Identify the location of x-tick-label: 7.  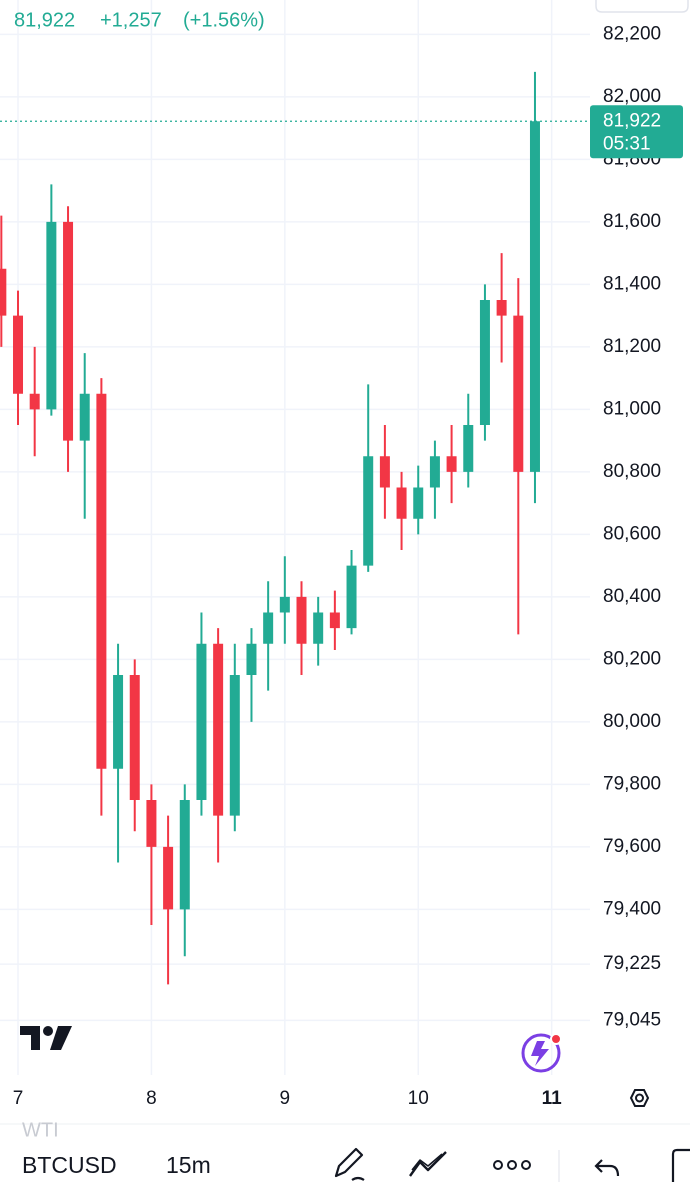
(18, 1098).